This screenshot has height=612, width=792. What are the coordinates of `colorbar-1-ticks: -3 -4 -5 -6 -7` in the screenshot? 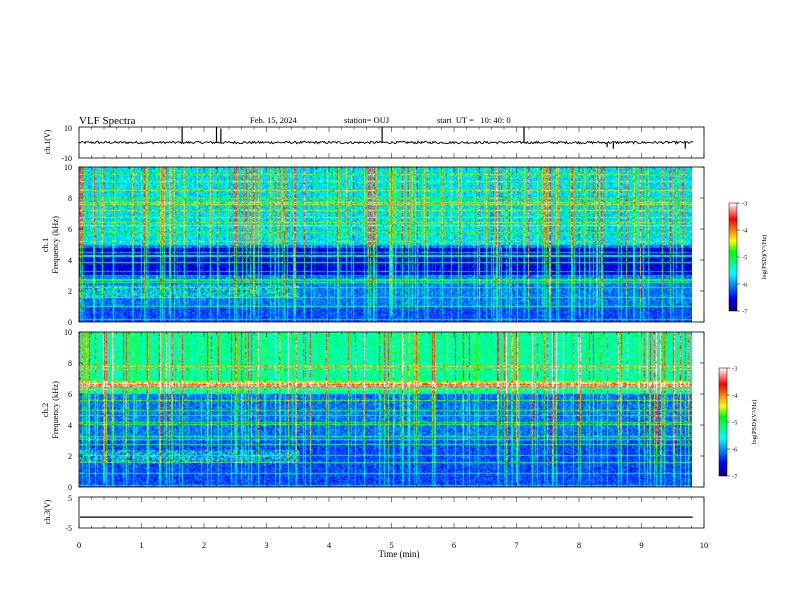 It's located at (742, 258).